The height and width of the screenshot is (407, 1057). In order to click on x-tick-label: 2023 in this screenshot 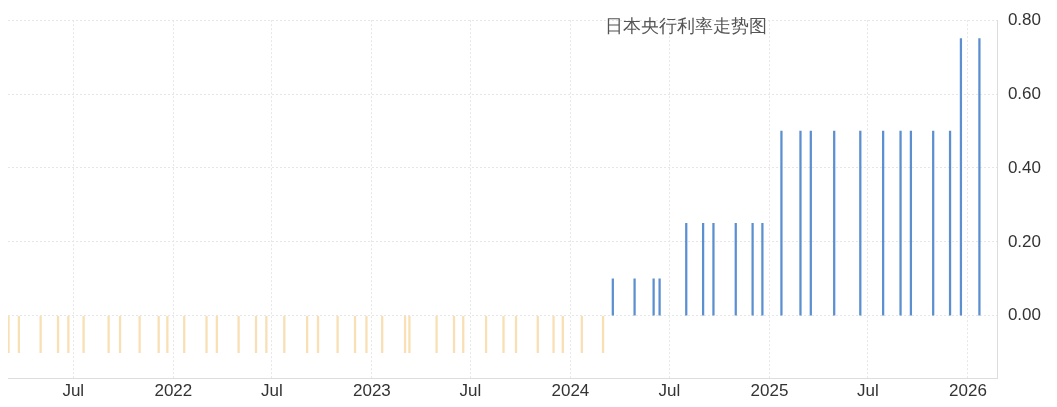, I will do `click(371, 391)`.